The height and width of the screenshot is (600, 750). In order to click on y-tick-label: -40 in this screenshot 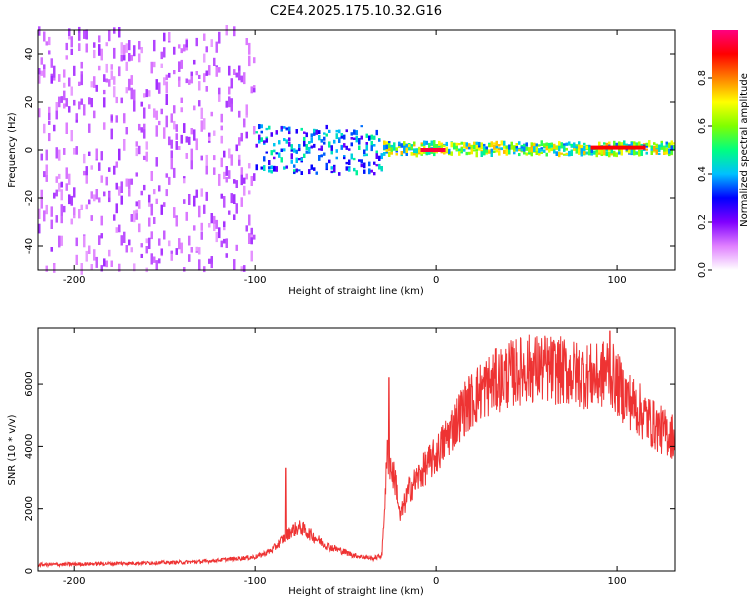, I will do `click(29, 246)`.